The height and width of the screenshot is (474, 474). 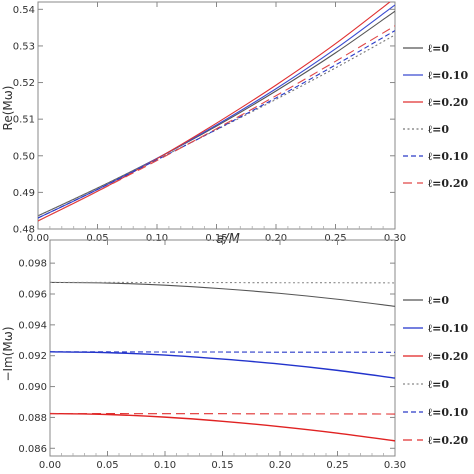 What do you see at coordinates (24, 193) in the screenshot?
I see `top-y-tick-label: 0.49` at bounding box center [24, 193].